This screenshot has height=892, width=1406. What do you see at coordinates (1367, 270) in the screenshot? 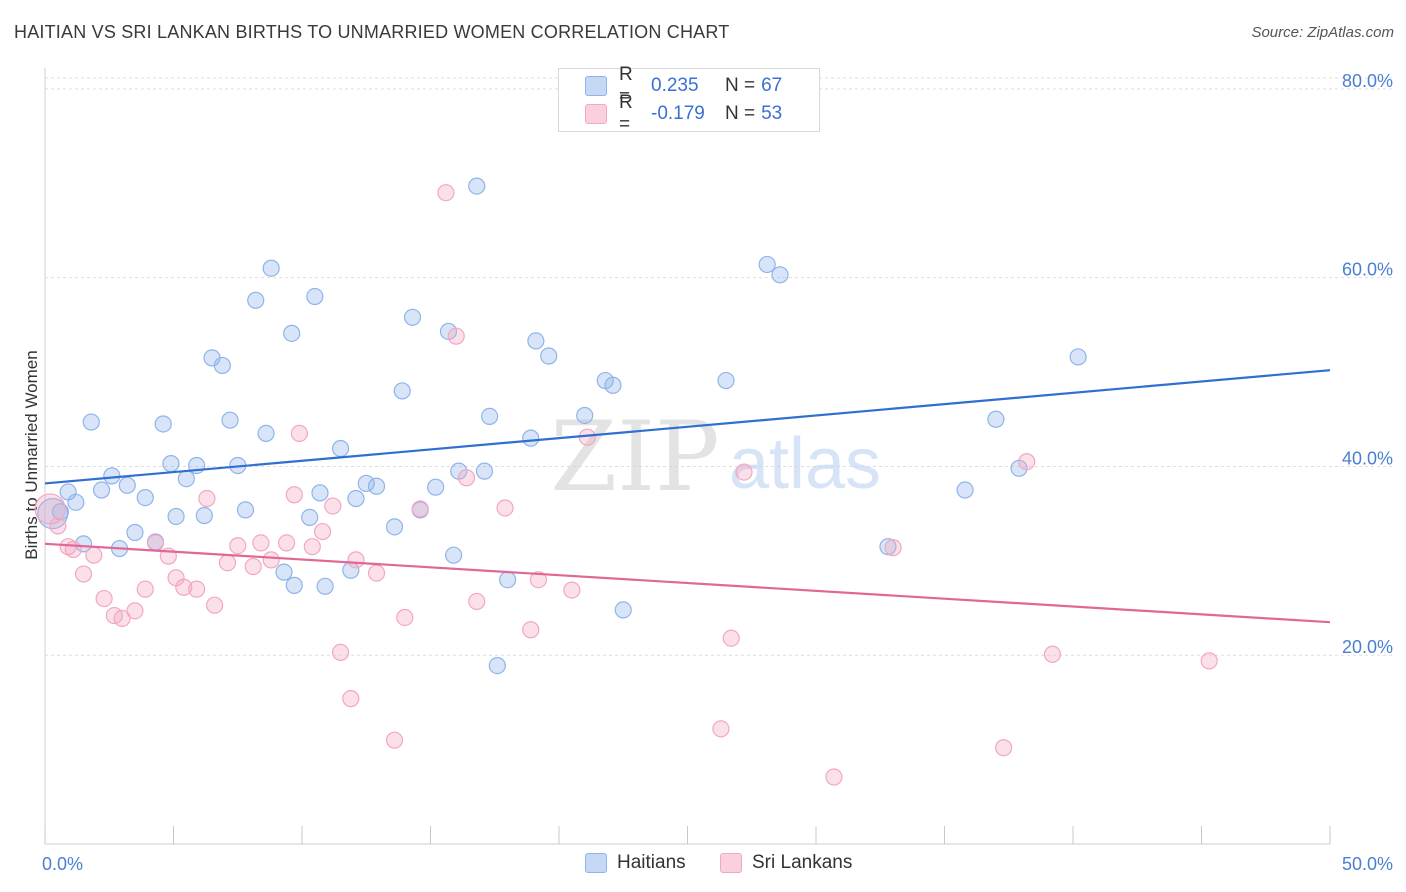
I see `y-tick-label: 60.0%` at bounding box center [1367, 270].